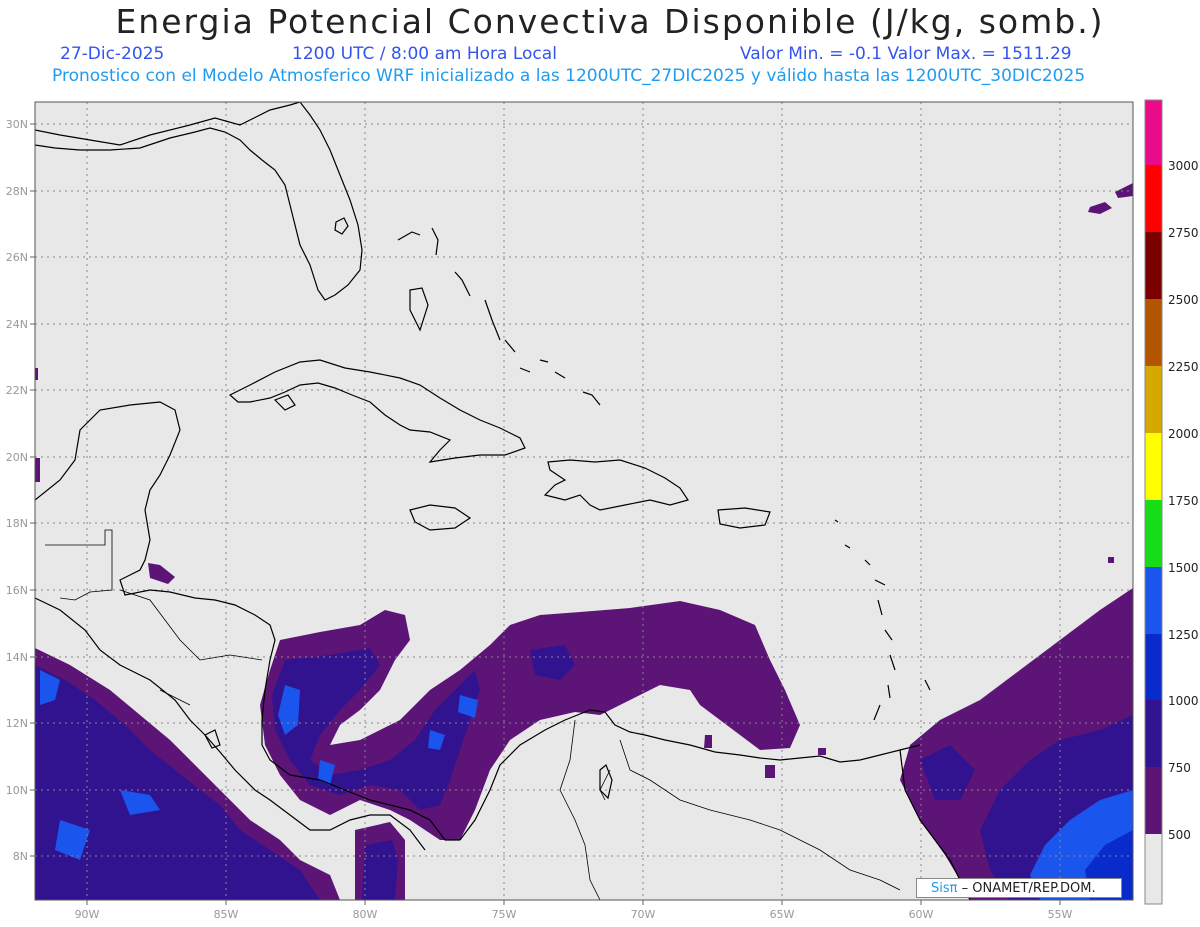  I want to click on lat-label: 20N, so click(17, 457).